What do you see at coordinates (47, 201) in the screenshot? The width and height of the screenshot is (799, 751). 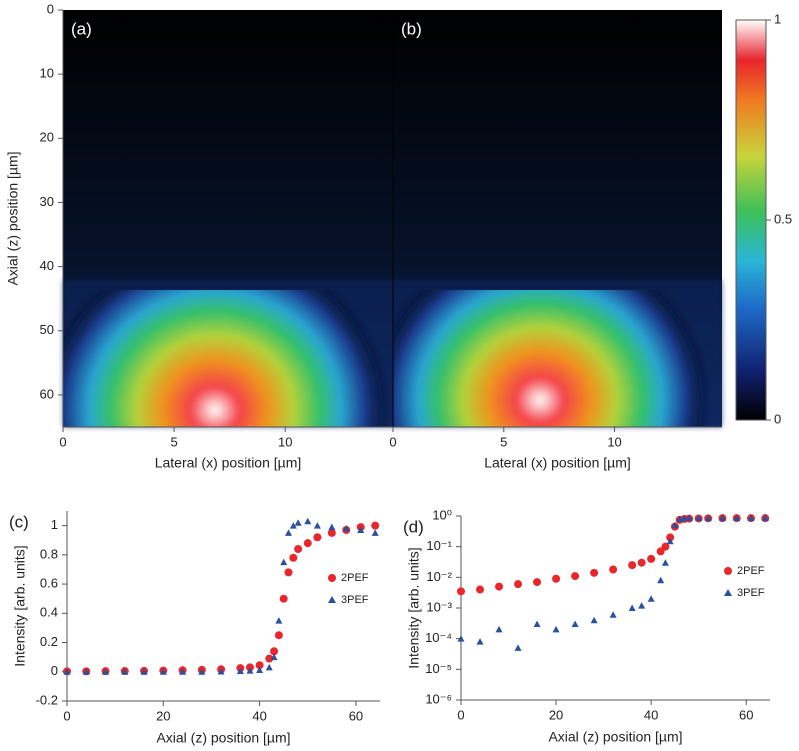 I see `y-tick-label: 30` at bounding box center [47, 201].